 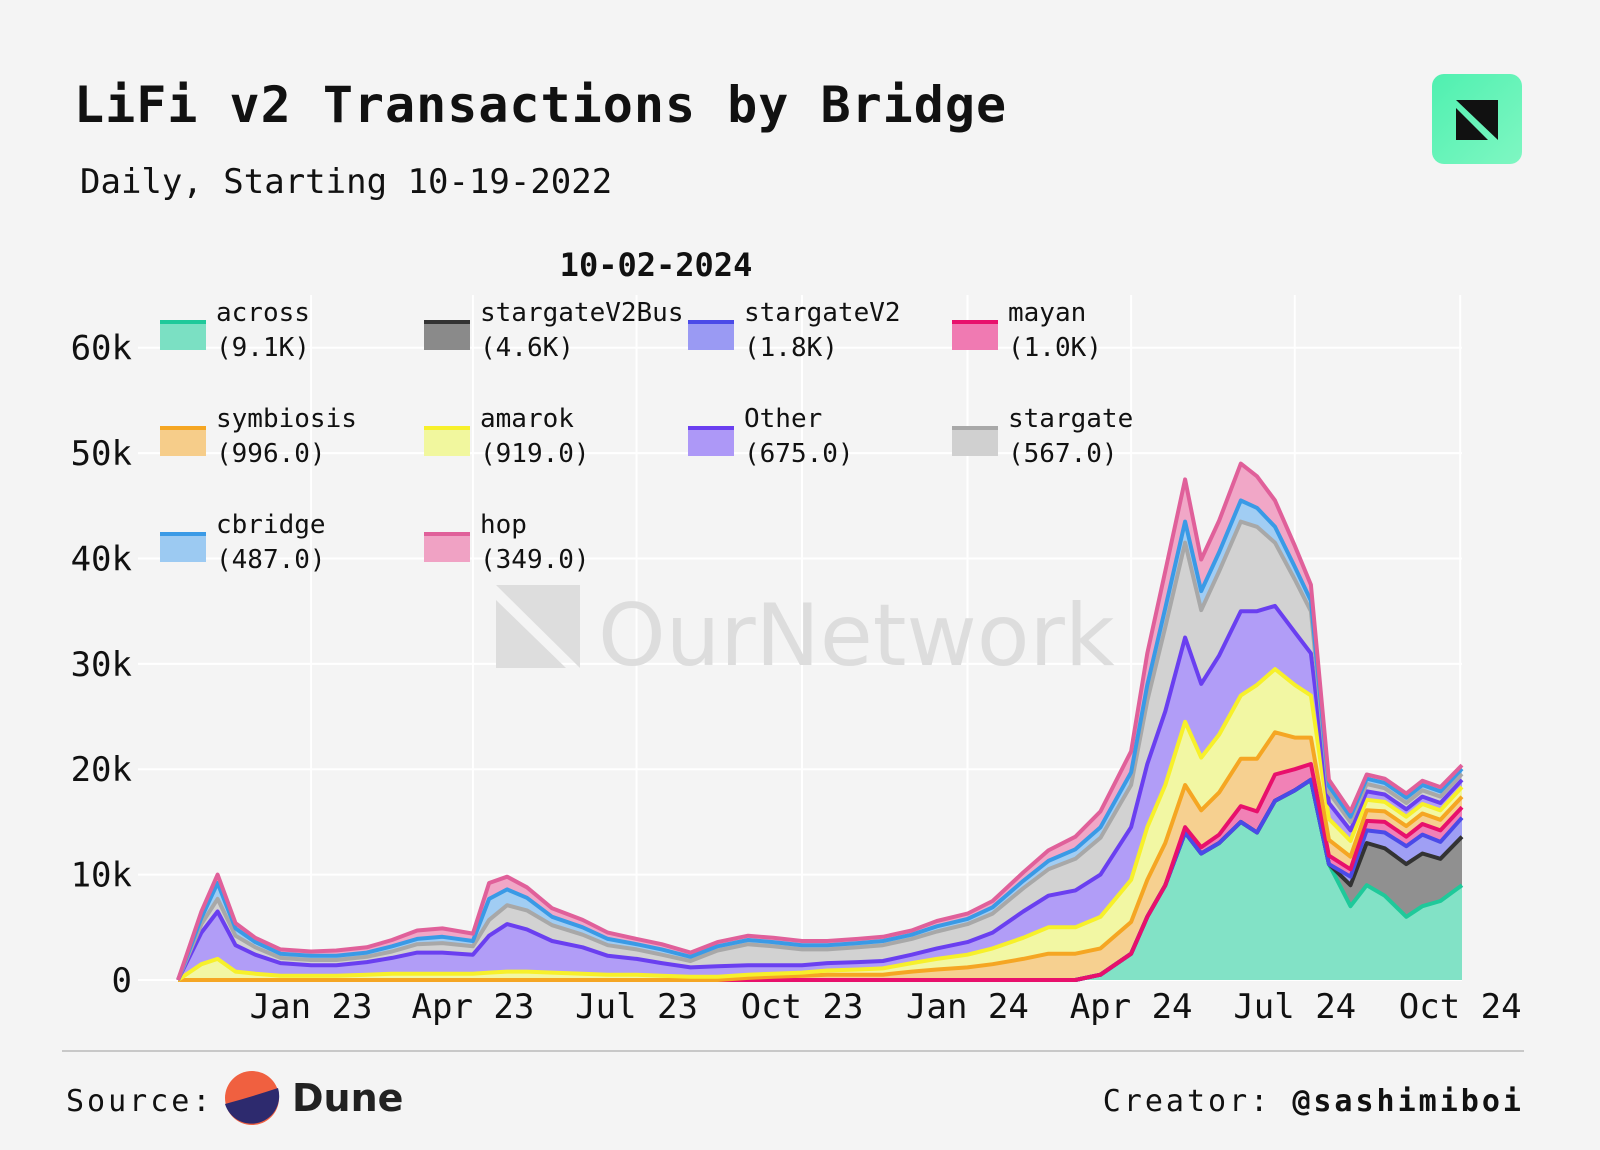 What do you see at coordinates (1408, 1101) in the screenshot?
I see `creator-handle: @sashimiboi` at bounding box center [1408, 1101].